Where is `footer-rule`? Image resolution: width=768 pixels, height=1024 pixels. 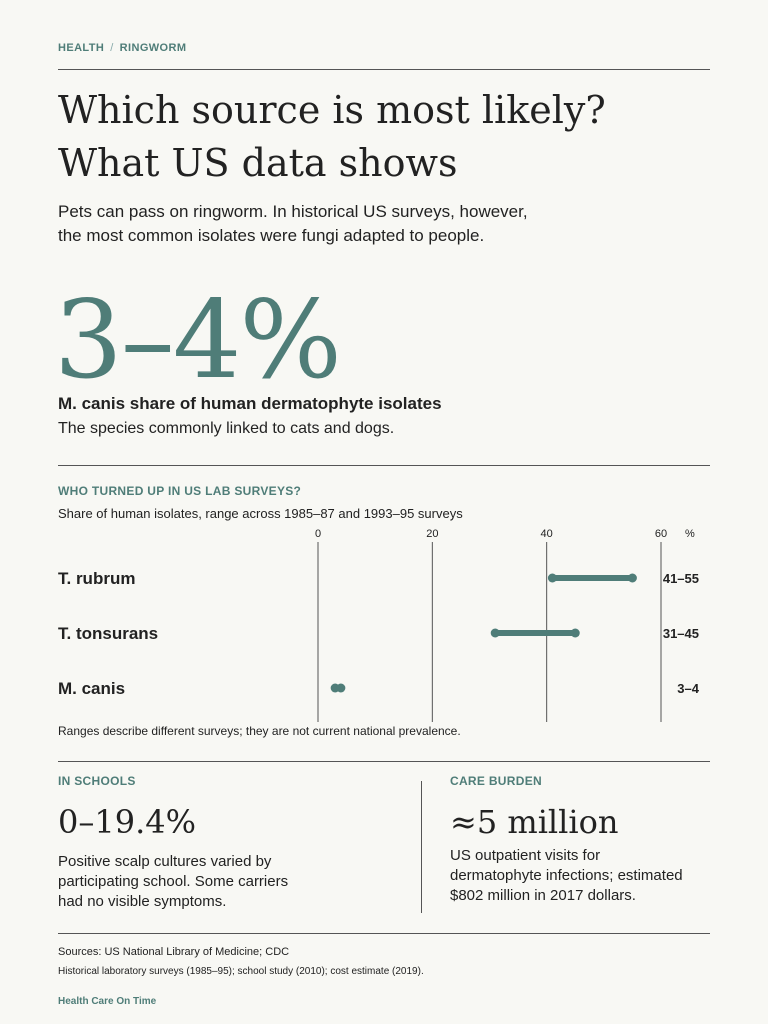
footer-rule is located at coordinates (384, 933).